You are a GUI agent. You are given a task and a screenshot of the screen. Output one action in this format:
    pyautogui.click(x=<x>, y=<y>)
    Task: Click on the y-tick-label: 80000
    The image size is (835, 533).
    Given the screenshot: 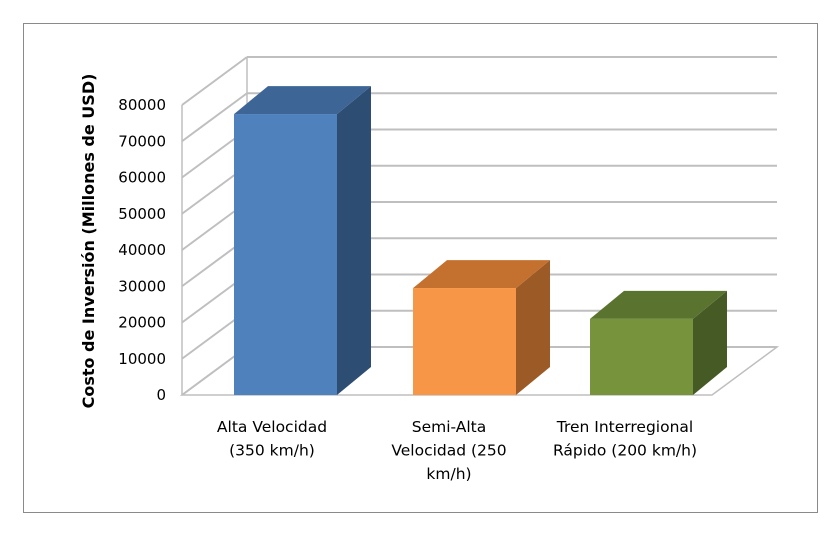 What is the action you would take?
    pyautogui.click(x=142, y=105)
    